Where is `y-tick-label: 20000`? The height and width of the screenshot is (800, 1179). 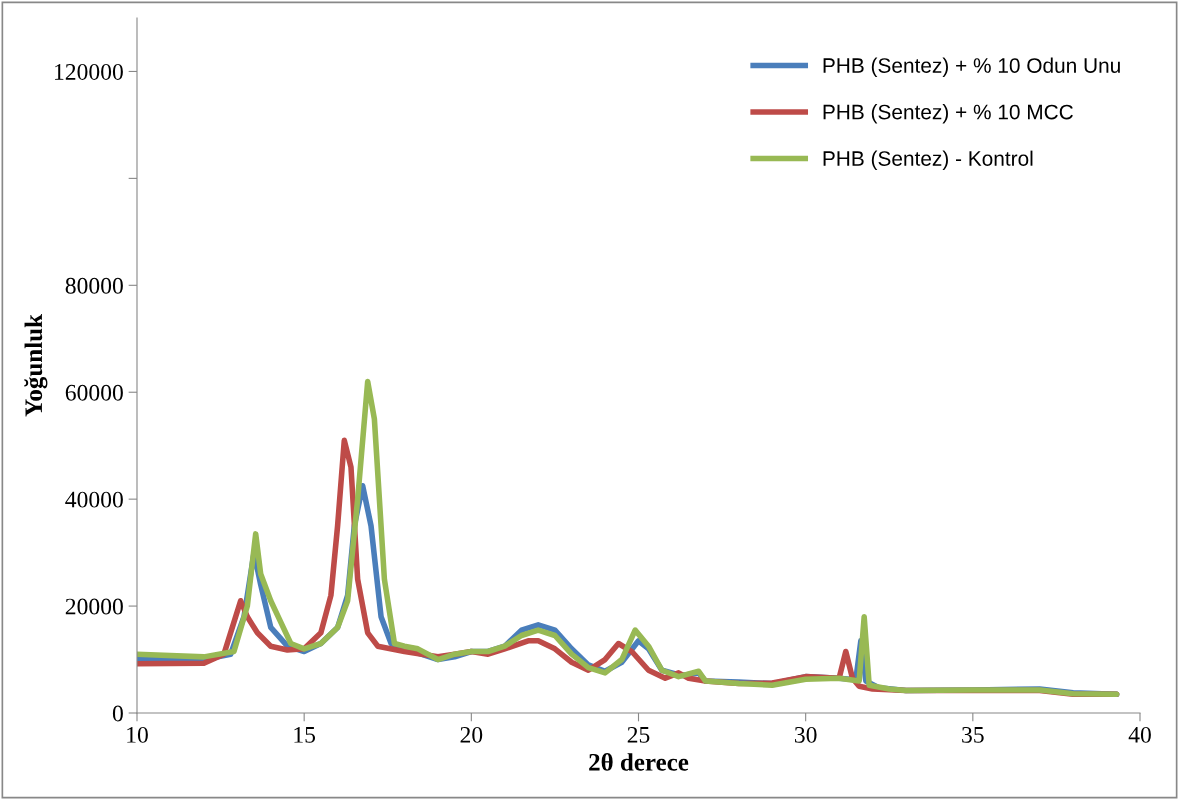
y-tick-label: 20000 is located at coordinates (94, 606).